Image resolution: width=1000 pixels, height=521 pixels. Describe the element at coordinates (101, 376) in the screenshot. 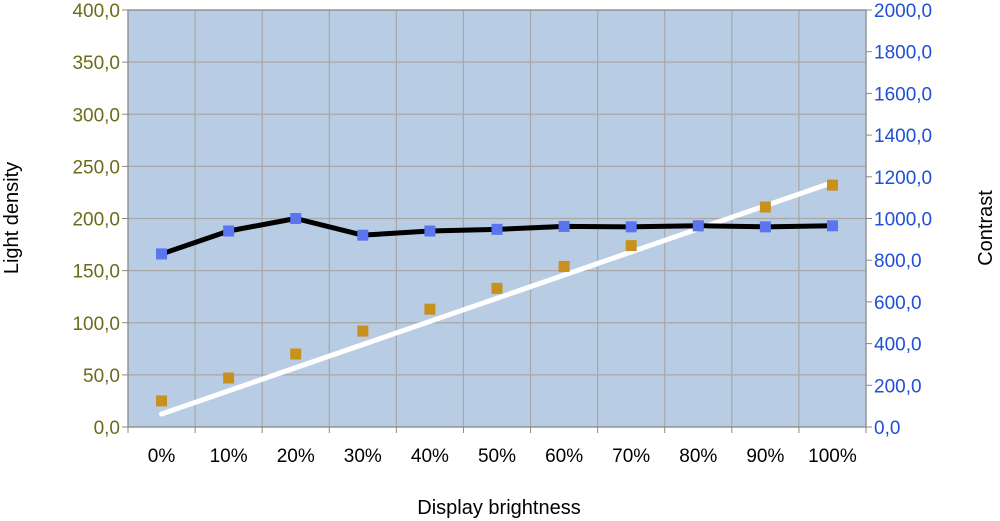

I see `left-tick-label: 50,0` at that location.